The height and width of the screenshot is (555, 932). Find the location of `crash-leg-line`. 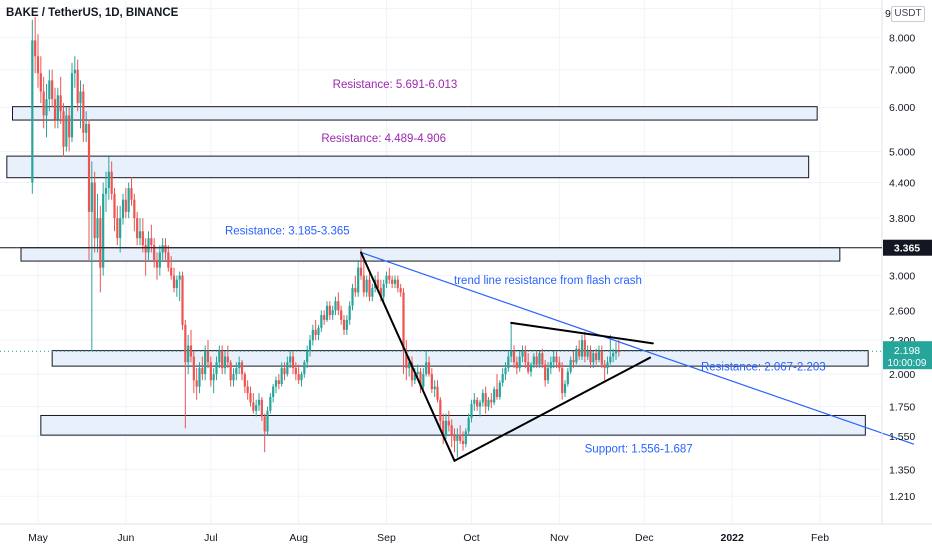

crash-leg-line is located at coordinates (408, 356).